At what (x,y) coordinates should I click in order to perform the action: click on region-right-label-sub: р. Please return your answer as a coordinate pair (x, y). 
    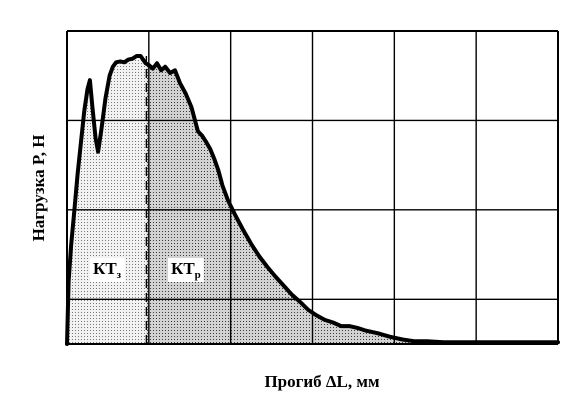
    Looking at the image, I should click on (198, 275).